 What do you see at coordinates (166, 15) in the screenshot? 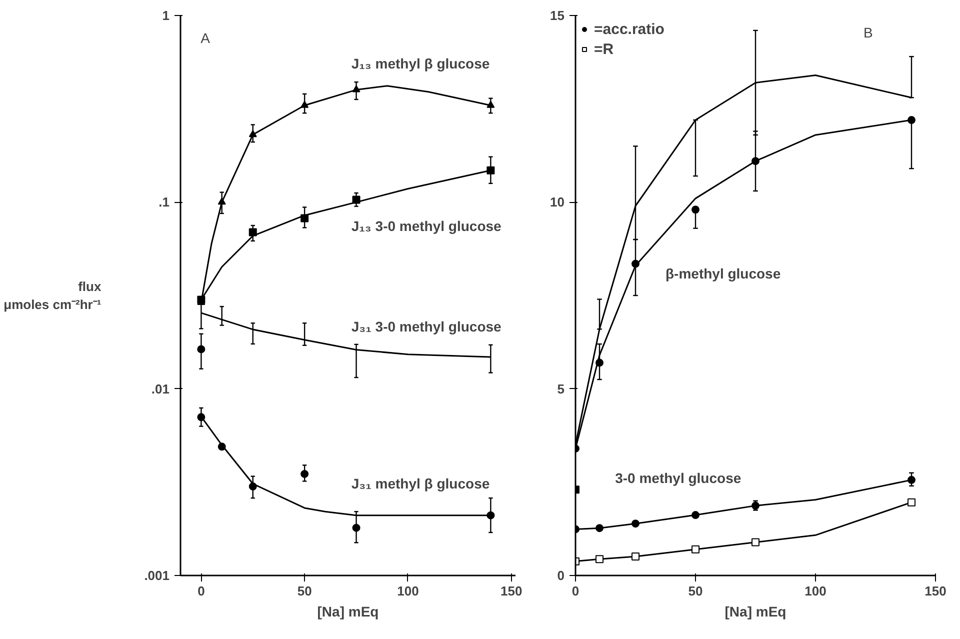
I see `y-tick-label: 1` at bounding box center [166, 15].